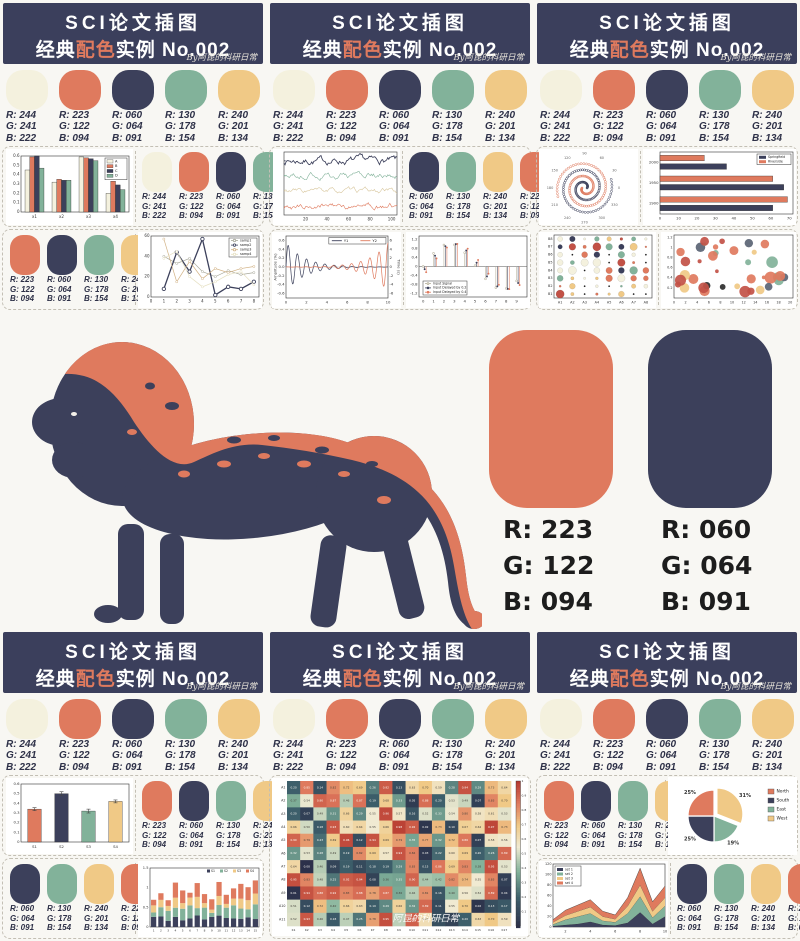  Describe the element at coordinates (74, 414) in the screenshot. I see `lion-eye` at that location.